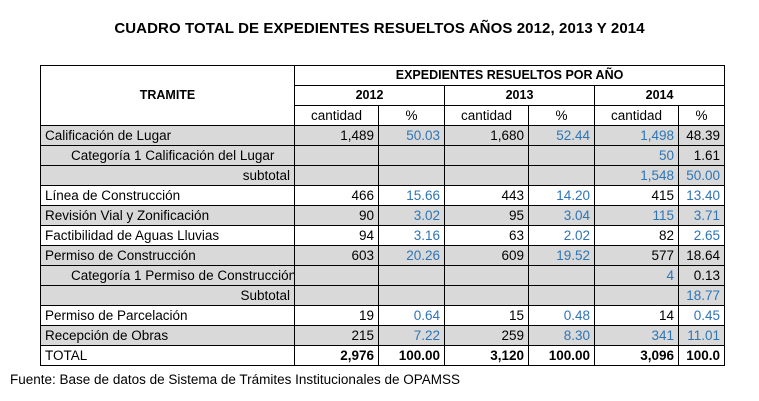 The width and height of the screenshot is (759, 401). Describe the element at coordinates (411, 255) in the screenshot. I see `cell-pct-2012: 20.26` at that location.